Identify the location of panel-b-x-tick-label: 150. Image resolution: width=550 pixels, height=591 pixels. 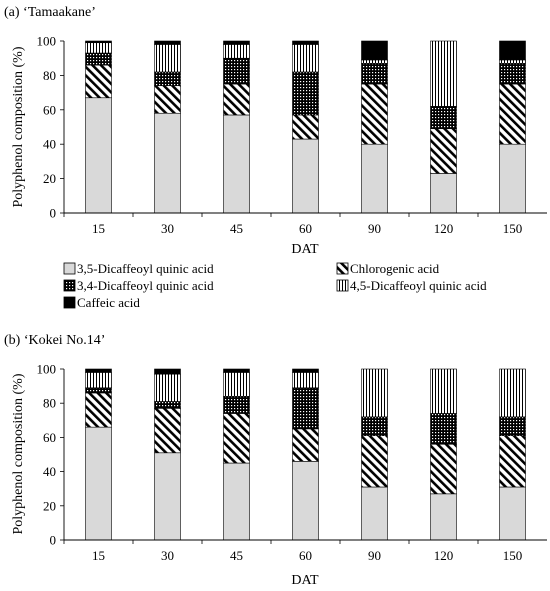
(513, 555).